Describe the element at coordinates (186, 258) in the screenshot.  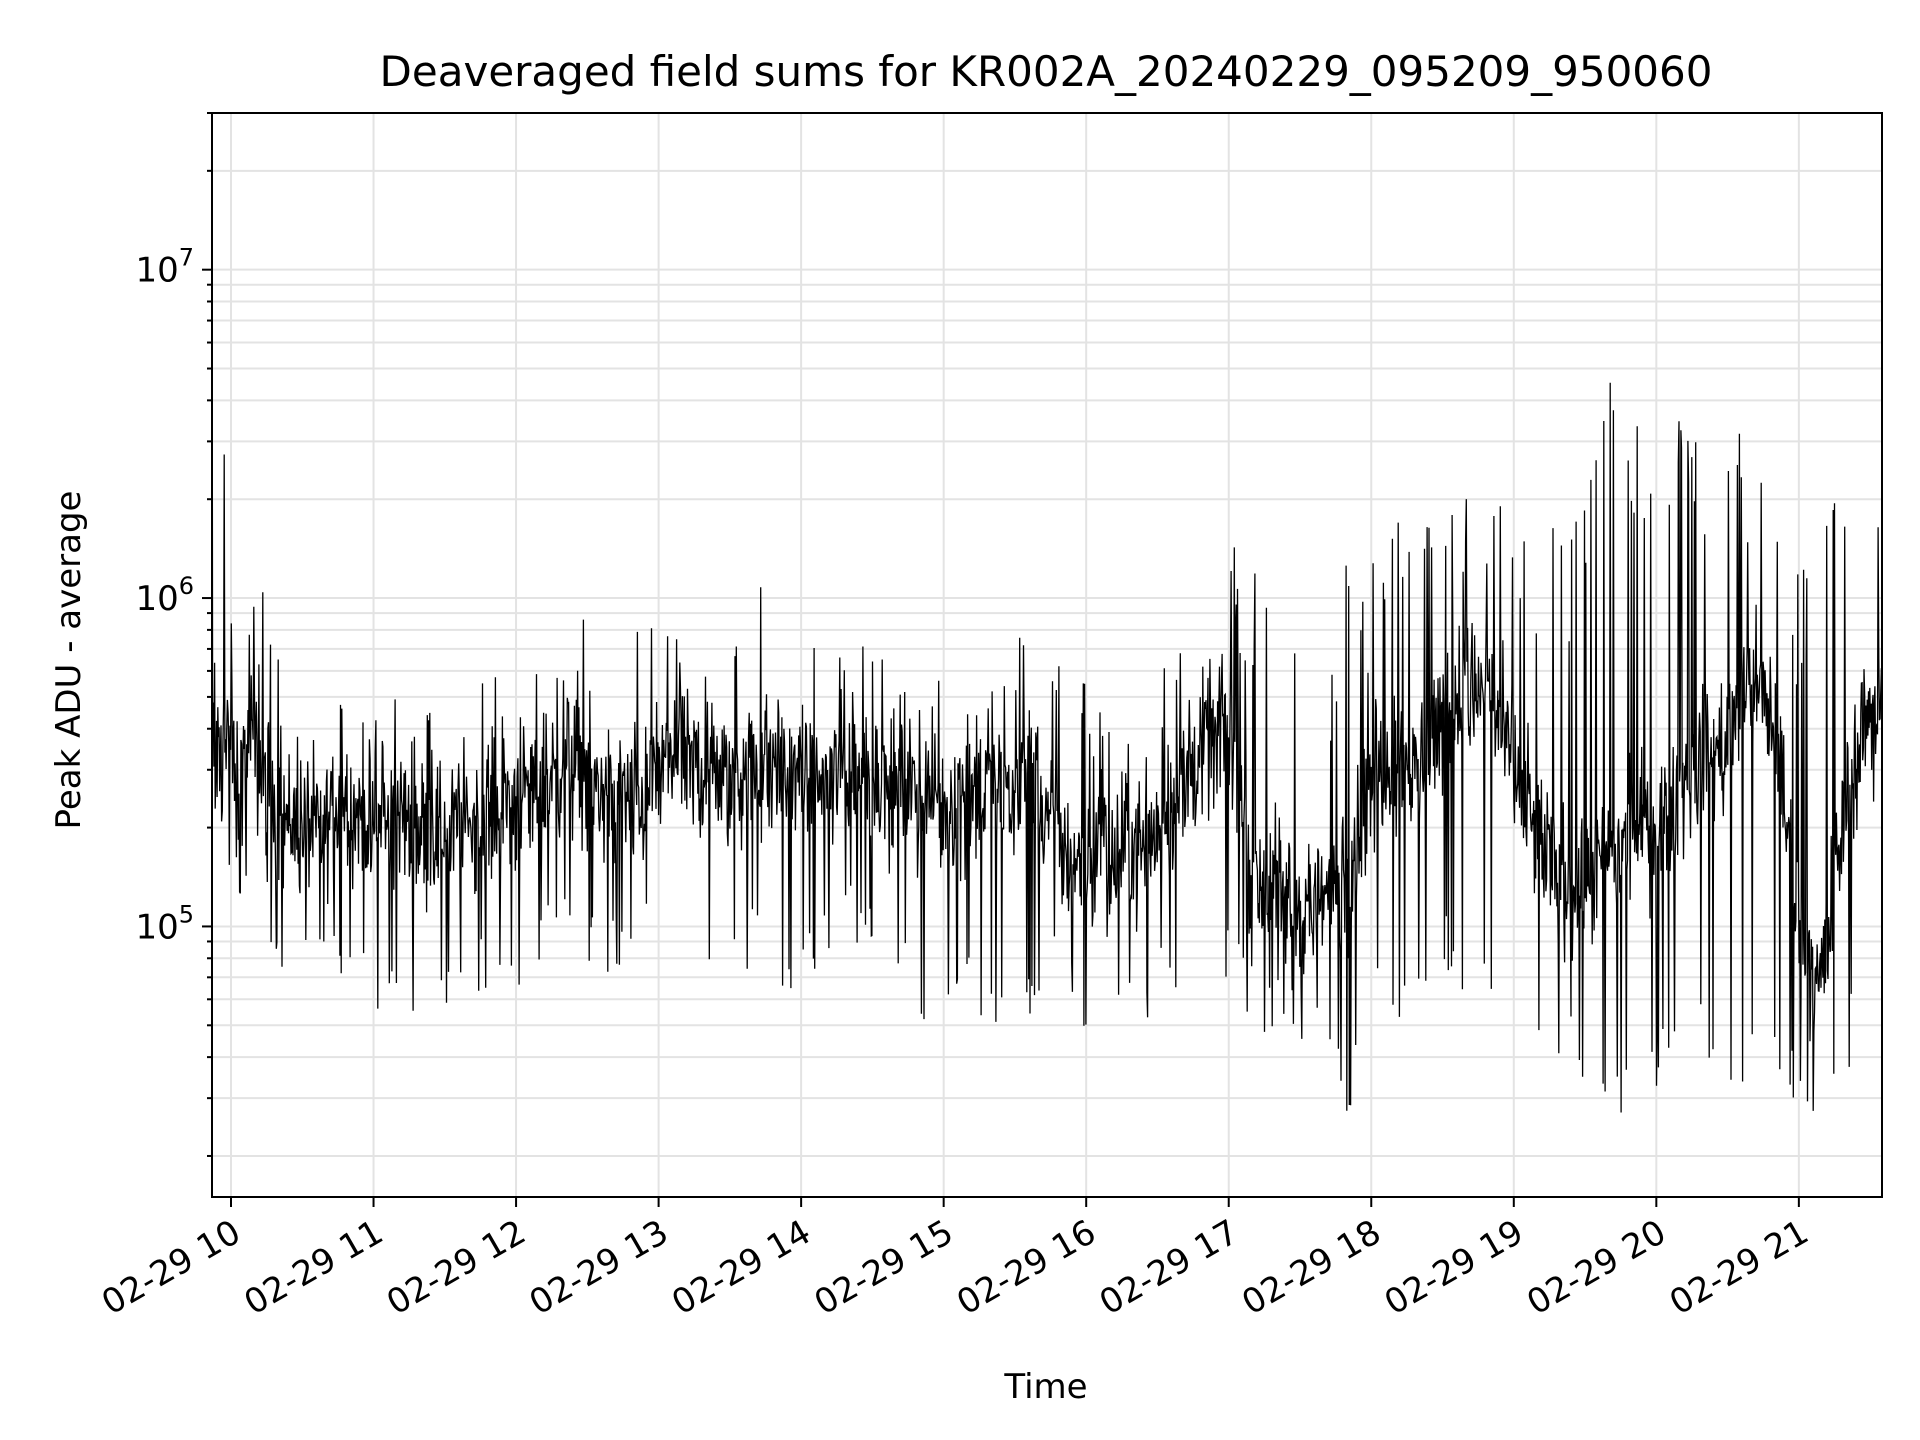
I see `y-tick-exponent: 7` at that location.